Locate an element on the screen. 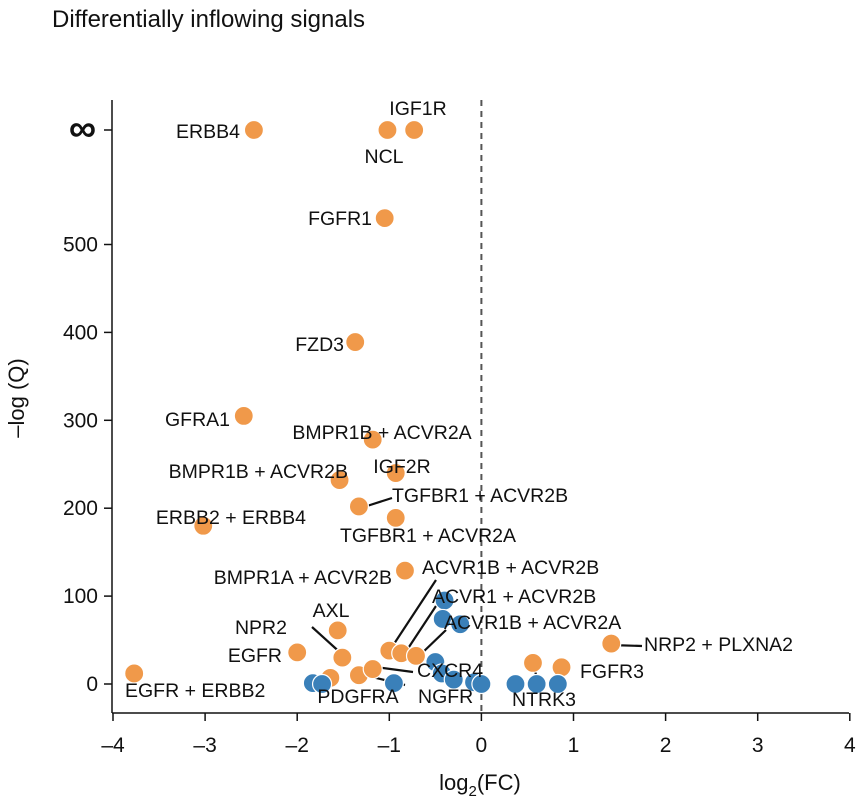 This screenshot has height=812, width=864. point-label: BMPR1A + ACVR2B is located at coordinates (303, 578).